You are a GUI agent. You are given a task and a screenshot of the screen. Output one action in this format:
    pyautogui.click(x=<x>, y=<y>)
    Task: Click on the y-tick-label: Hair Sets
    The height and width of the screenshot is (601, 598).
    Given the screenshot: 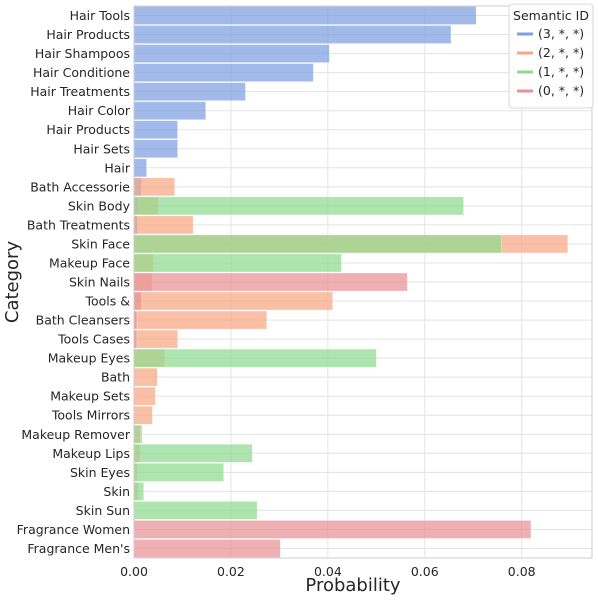 What is the action you would take?
    pyautogui.click(x=101, y=148)
    